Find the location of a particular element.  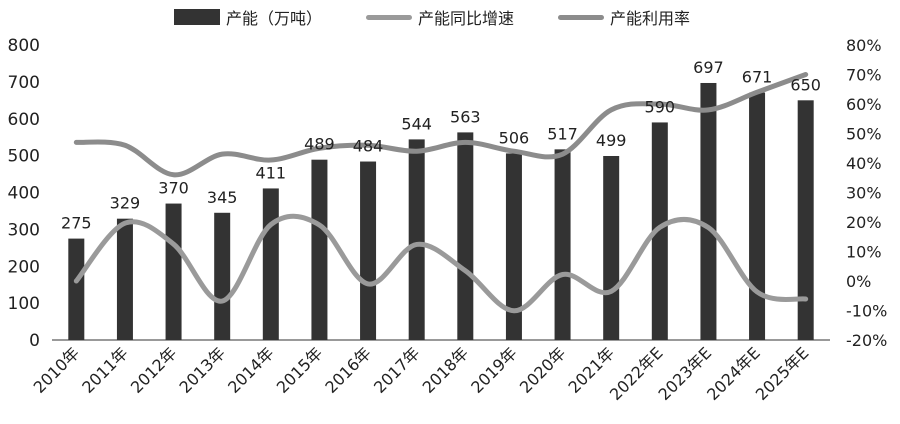

x-tick-label: 2012年 is located at coordinates (154, 370).